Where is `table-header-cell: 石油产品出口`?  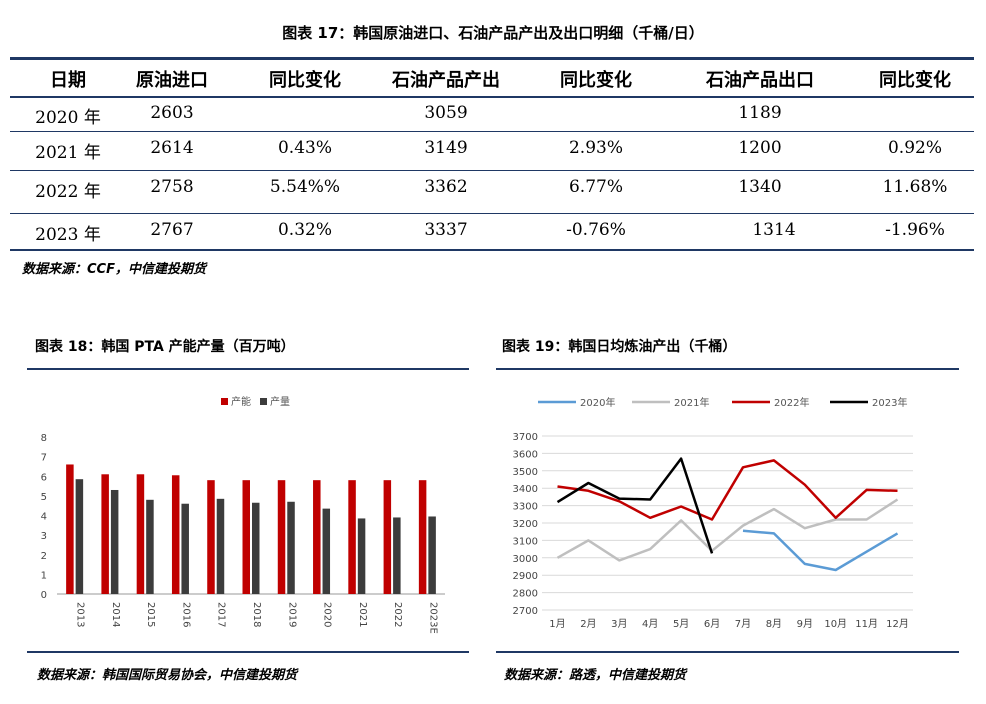 table-header-cell: 石油产品出口 is located at coordinates (760, 80).